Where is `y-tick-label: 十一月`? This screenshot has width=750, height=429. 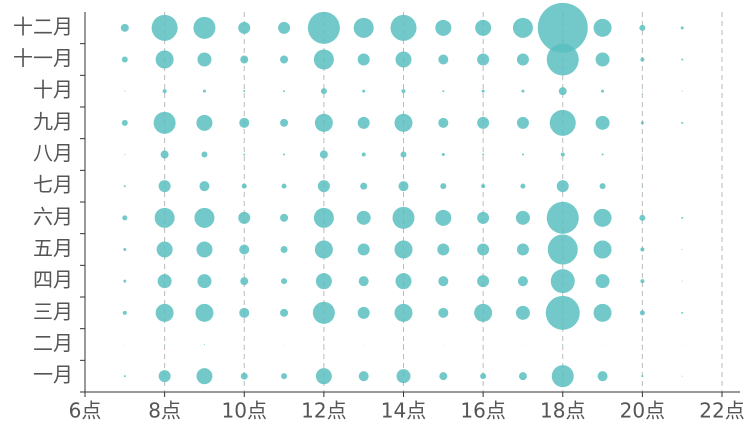 y-tick-label: 十一月 is located at coordinates (43, 58).